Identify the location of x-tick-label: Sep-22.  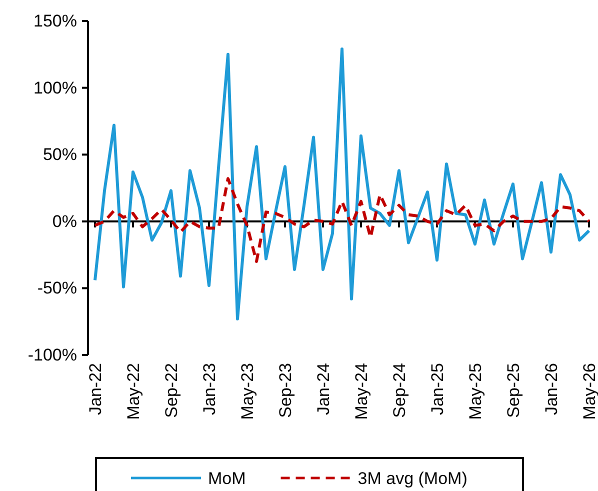
(171, 390).